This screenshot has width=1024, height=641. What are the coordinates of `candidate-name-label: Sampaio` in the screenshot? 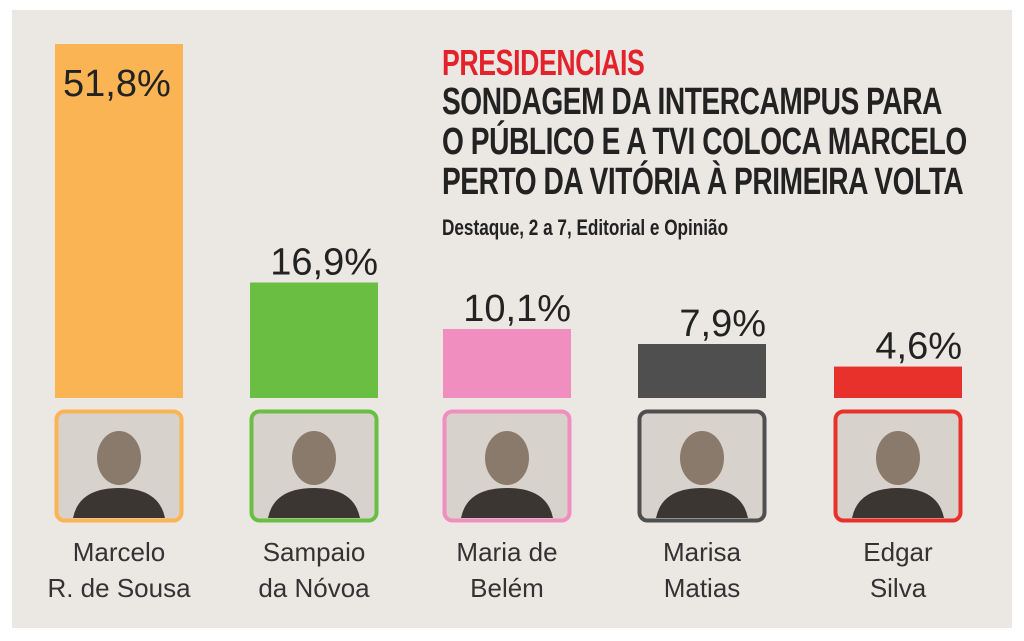 It's located at (314, 552).